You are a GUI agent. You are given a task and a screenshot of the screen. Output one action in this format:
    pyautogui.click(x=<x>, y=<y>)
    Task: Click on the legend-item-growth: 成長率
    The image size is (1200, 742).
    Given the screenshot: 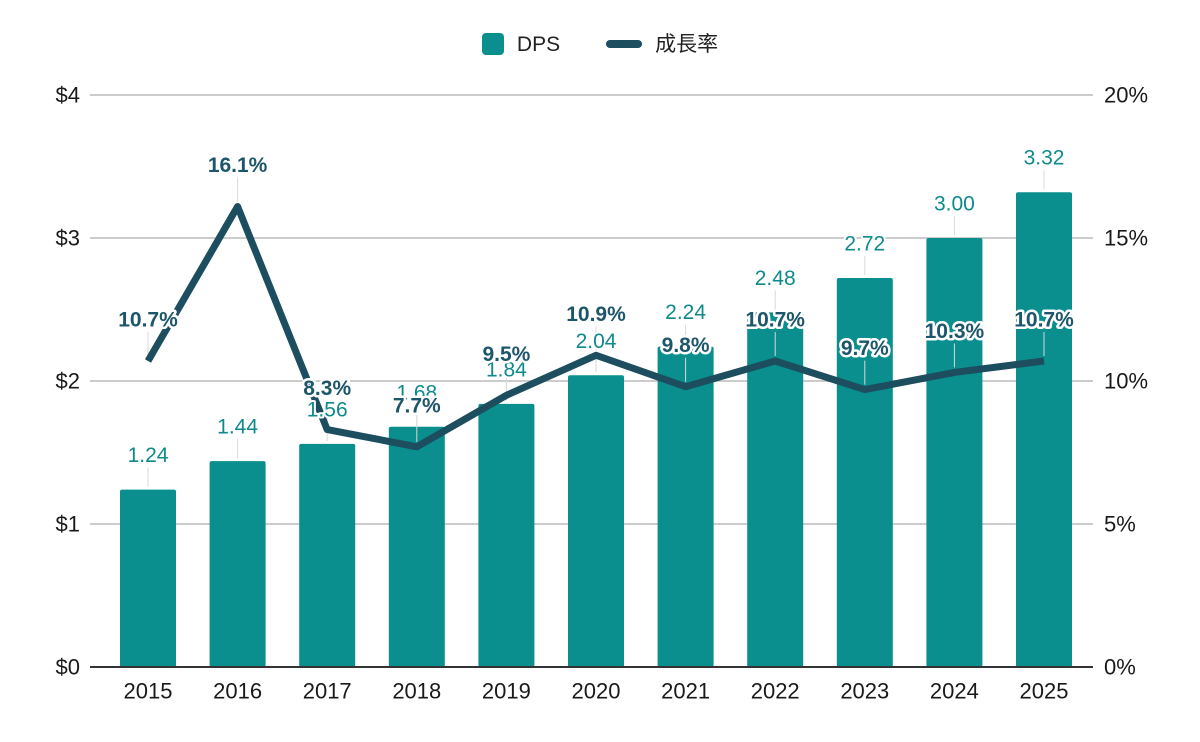 What is the action you would take?
    pyautogui.click(x=662, y=44)
    